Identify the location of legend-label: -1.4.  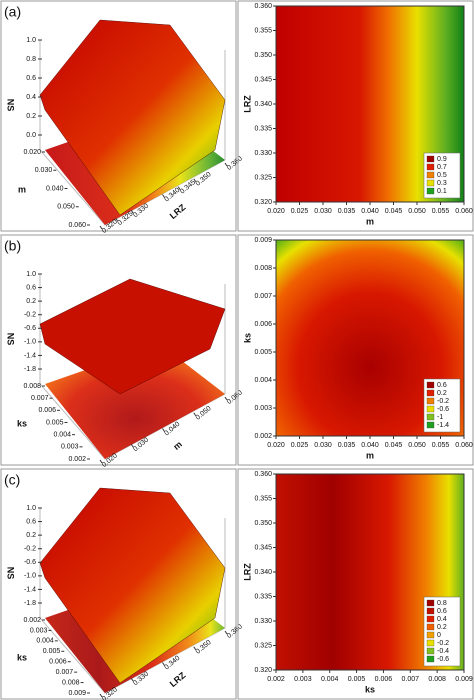
(443, 425).